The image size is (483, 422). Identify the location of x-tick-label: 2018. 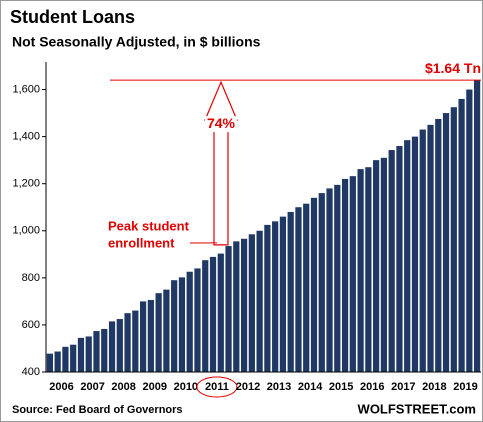
(434, 387).